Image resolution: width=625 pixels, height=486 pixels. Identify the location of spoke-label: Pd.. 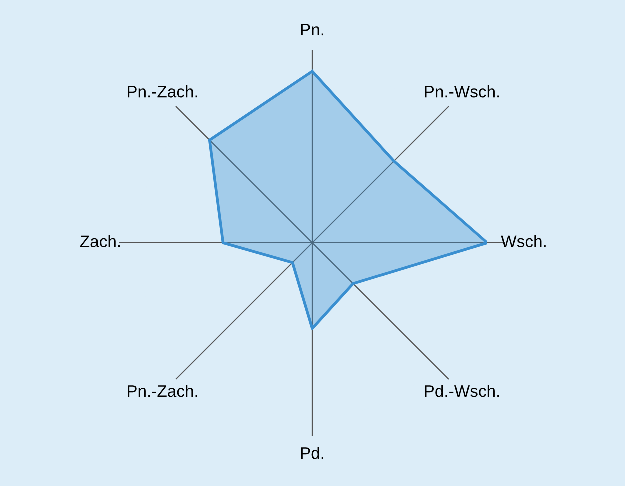
(312, 453).